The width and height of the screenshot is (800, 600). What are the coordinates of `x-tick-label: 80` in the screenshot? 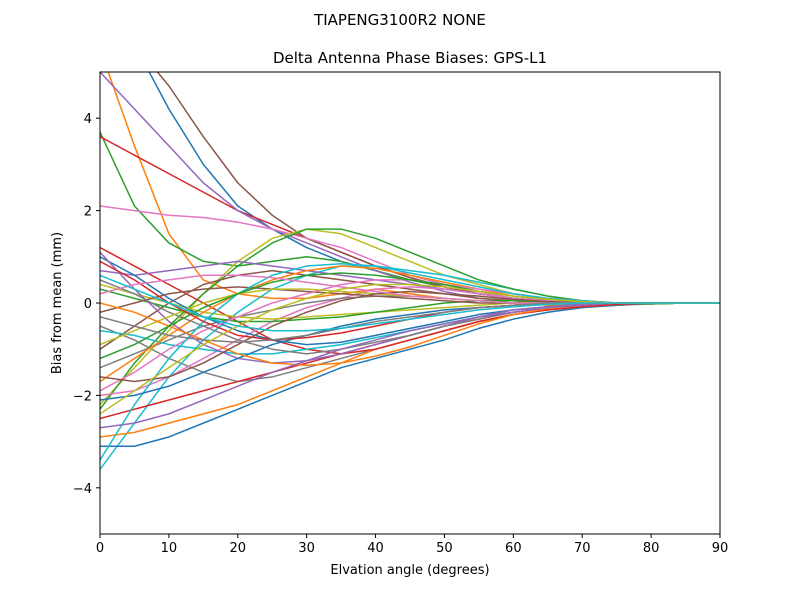 It's located at (651, 548).